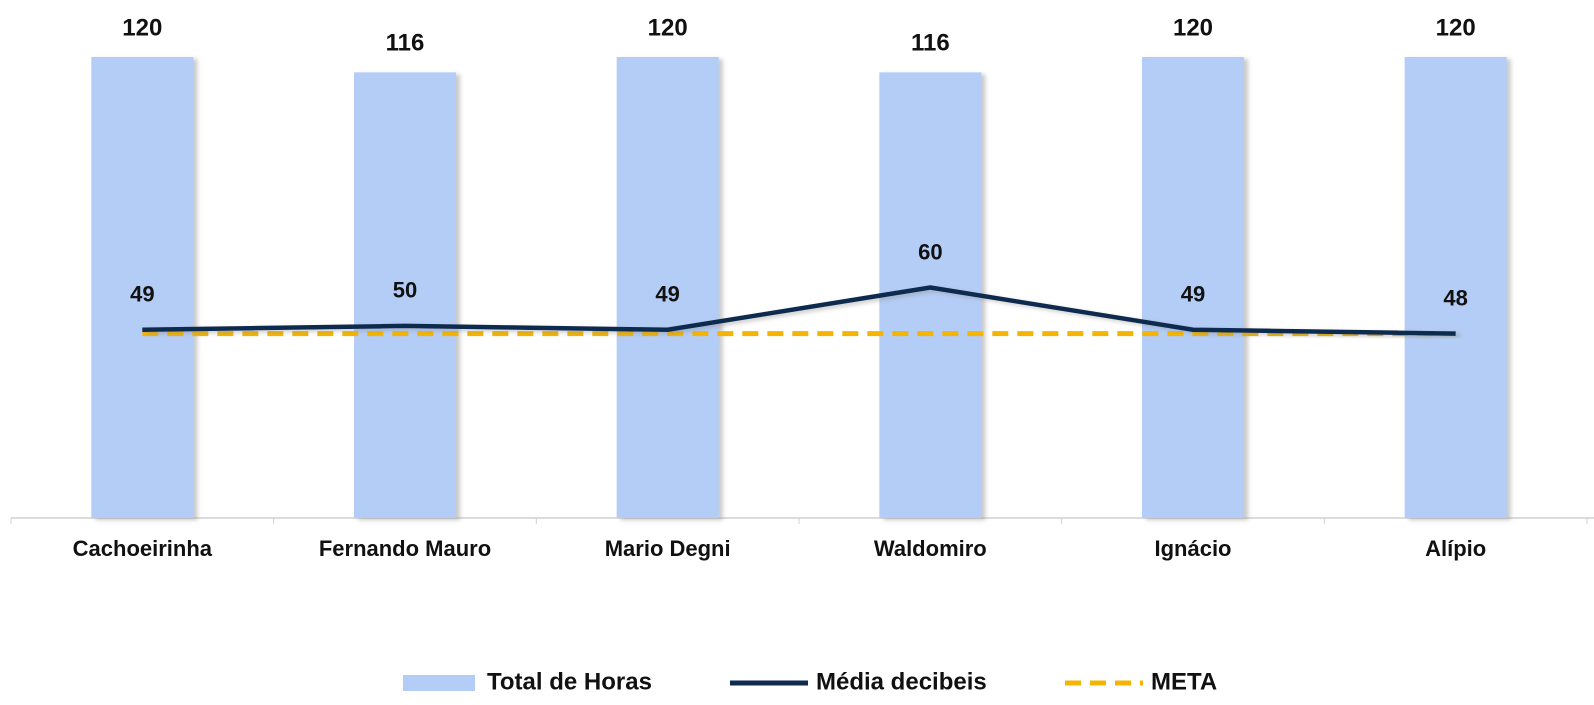 Image resolution: width=1594 pixels, height=705 pixels. I want to click on x-tick-label: Cachoeirinha, so click(143, 548).